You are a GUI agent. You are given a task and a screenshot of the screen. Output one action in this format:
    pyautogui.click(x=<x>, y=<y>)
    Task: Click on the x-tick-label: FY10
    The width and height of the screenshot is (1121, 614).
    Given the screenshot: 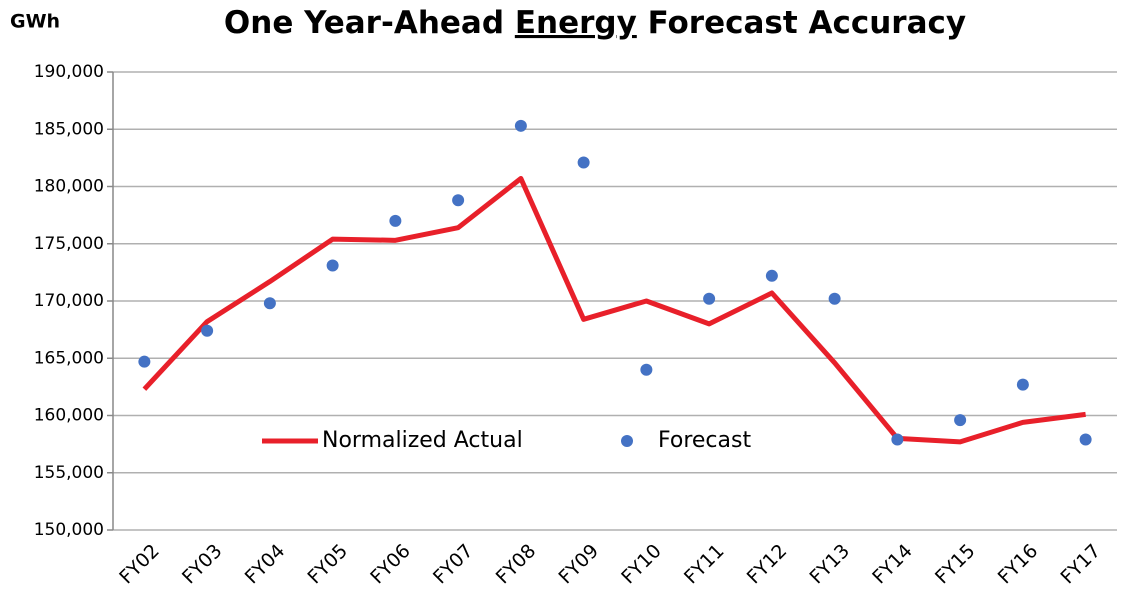 What is the action you would take?
    pyautogui.click(x=641, y=564)
    